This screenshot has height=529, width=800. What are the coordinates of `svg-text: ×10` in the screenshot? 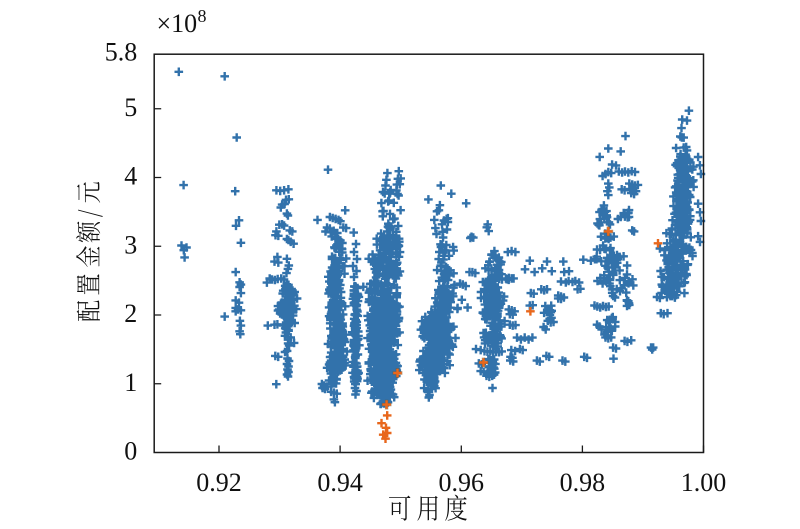 It's located at (177, 23).